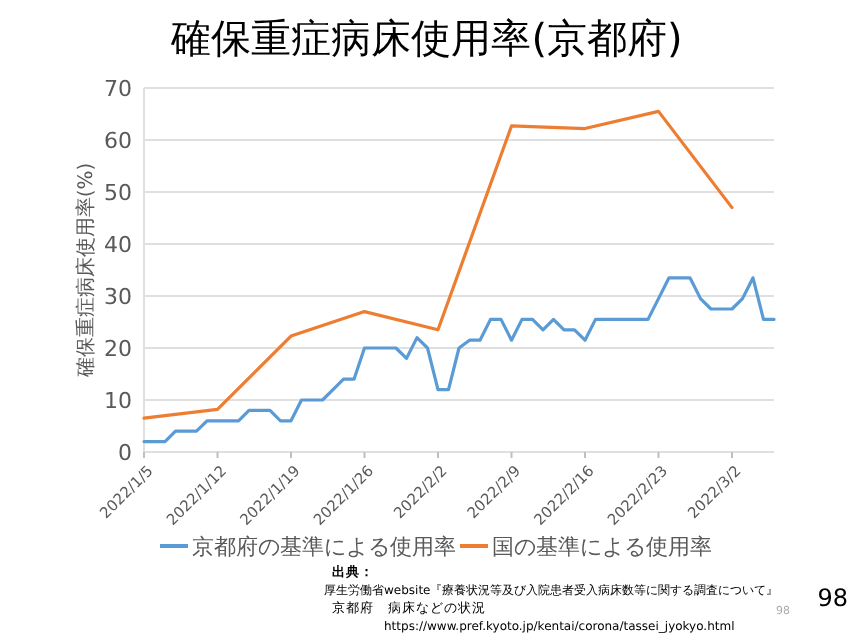 The width and height of the screenshot is (854, 640). I want to click on y-tick-label: 50, so click(118, 192).